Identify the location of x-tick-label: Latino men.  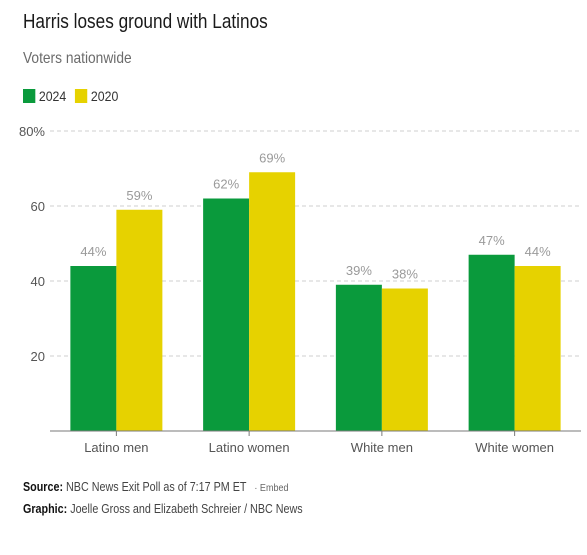
(116, 447).